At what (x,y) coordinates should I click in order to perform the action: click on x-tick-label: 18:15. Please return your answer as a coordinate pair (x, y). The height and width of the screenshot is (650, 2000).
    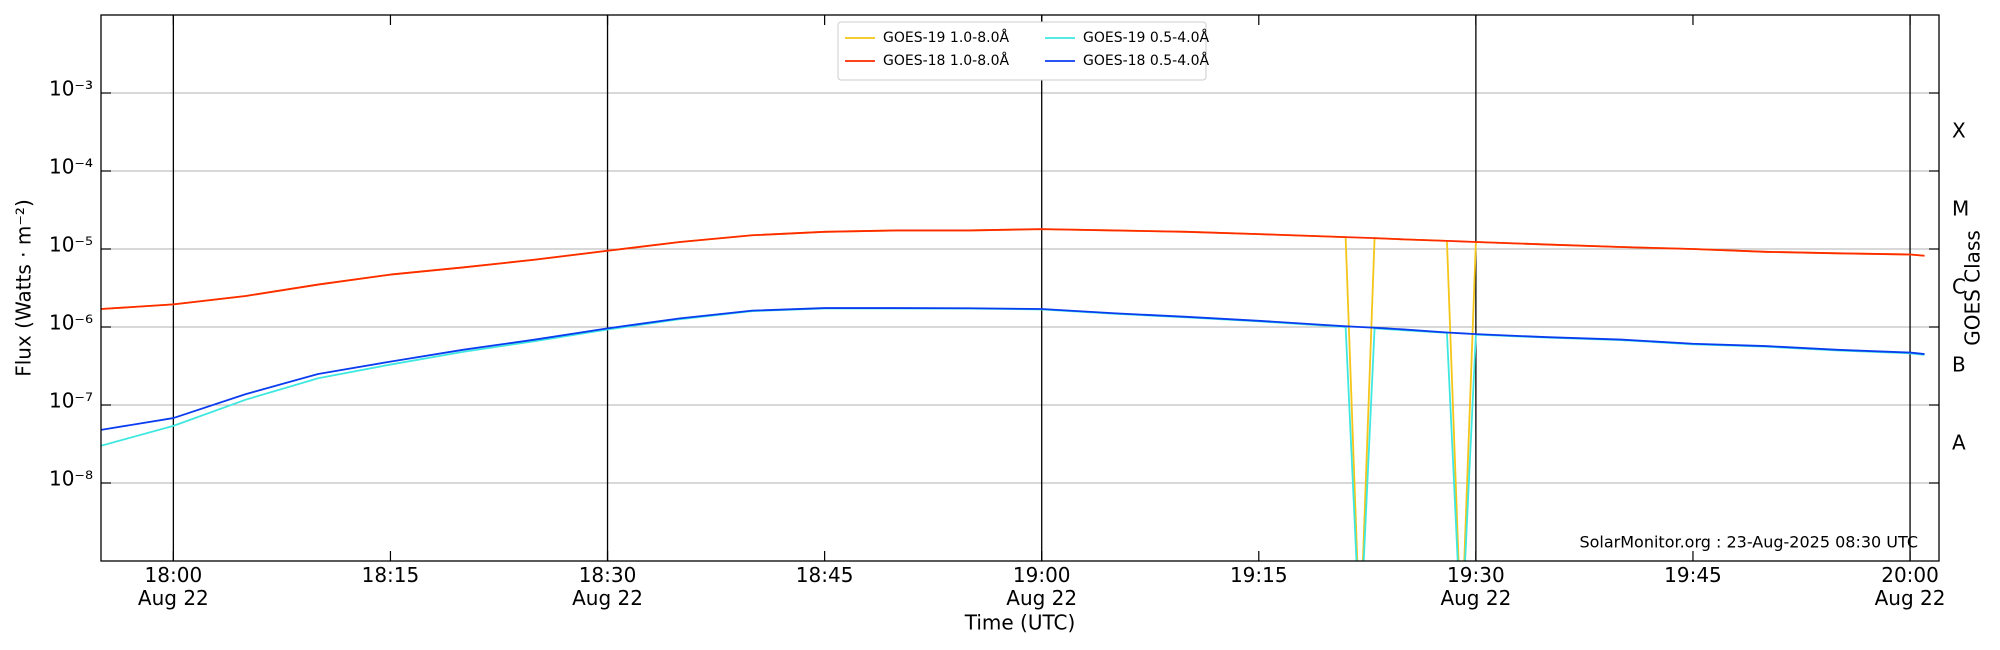
    Looking at the image, I should click on (390, 575).